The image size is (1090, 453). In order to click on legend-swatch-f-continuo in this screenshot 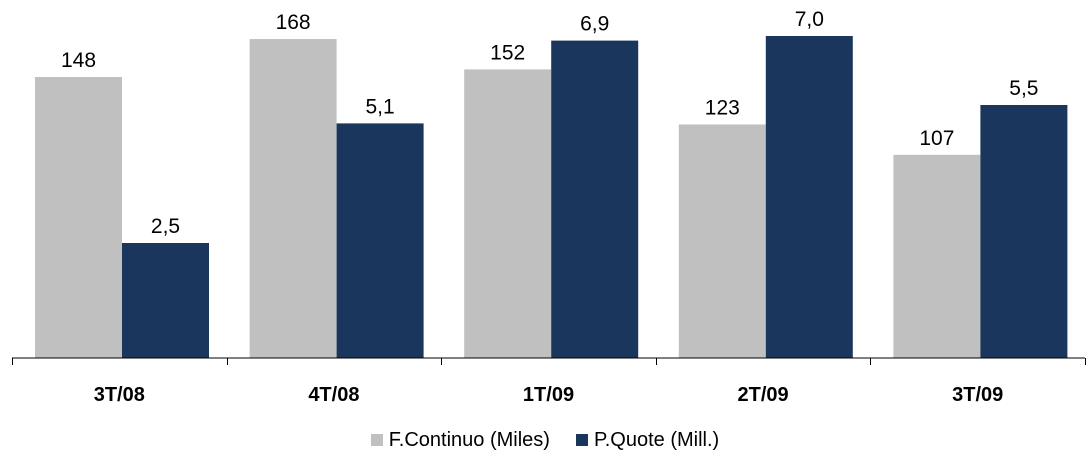, I will do `click(377, 440)`.